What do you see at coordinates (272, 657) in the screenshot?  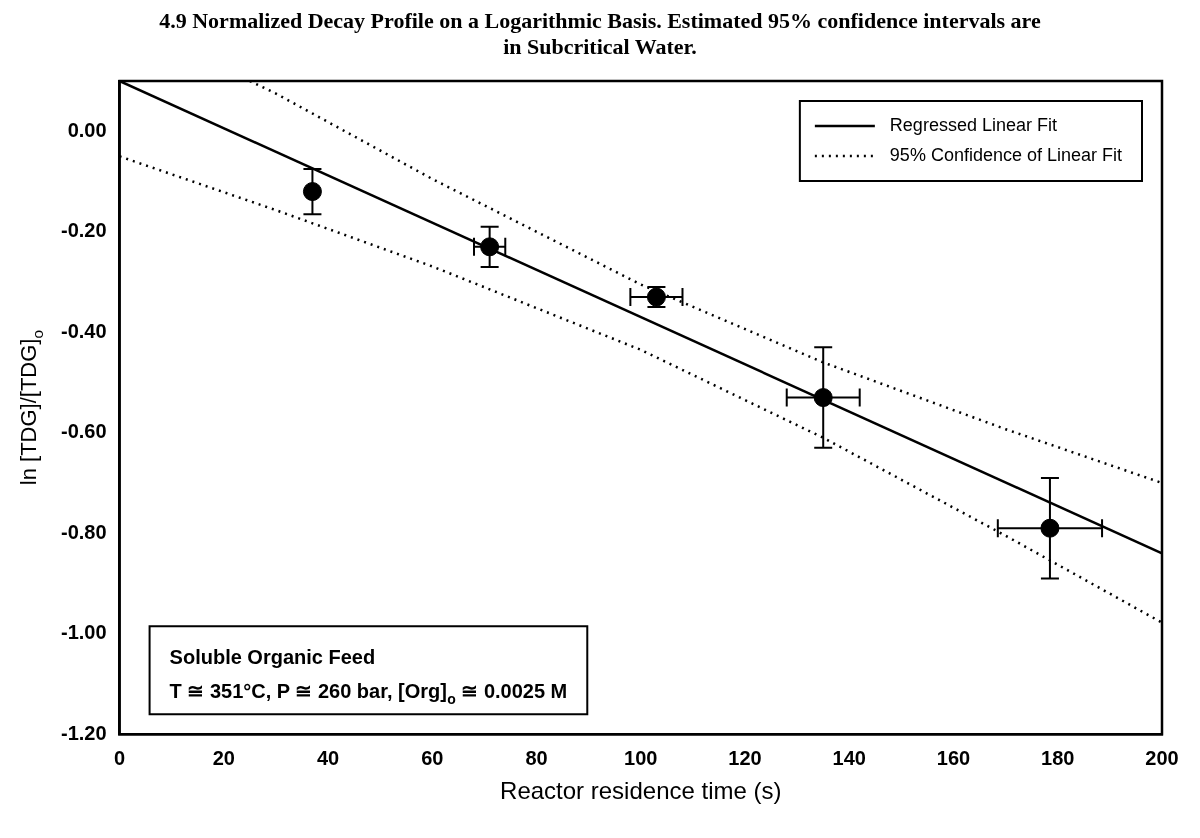 I see `annotation: Soluble Organic Feed` at bounding box center [272, 657].